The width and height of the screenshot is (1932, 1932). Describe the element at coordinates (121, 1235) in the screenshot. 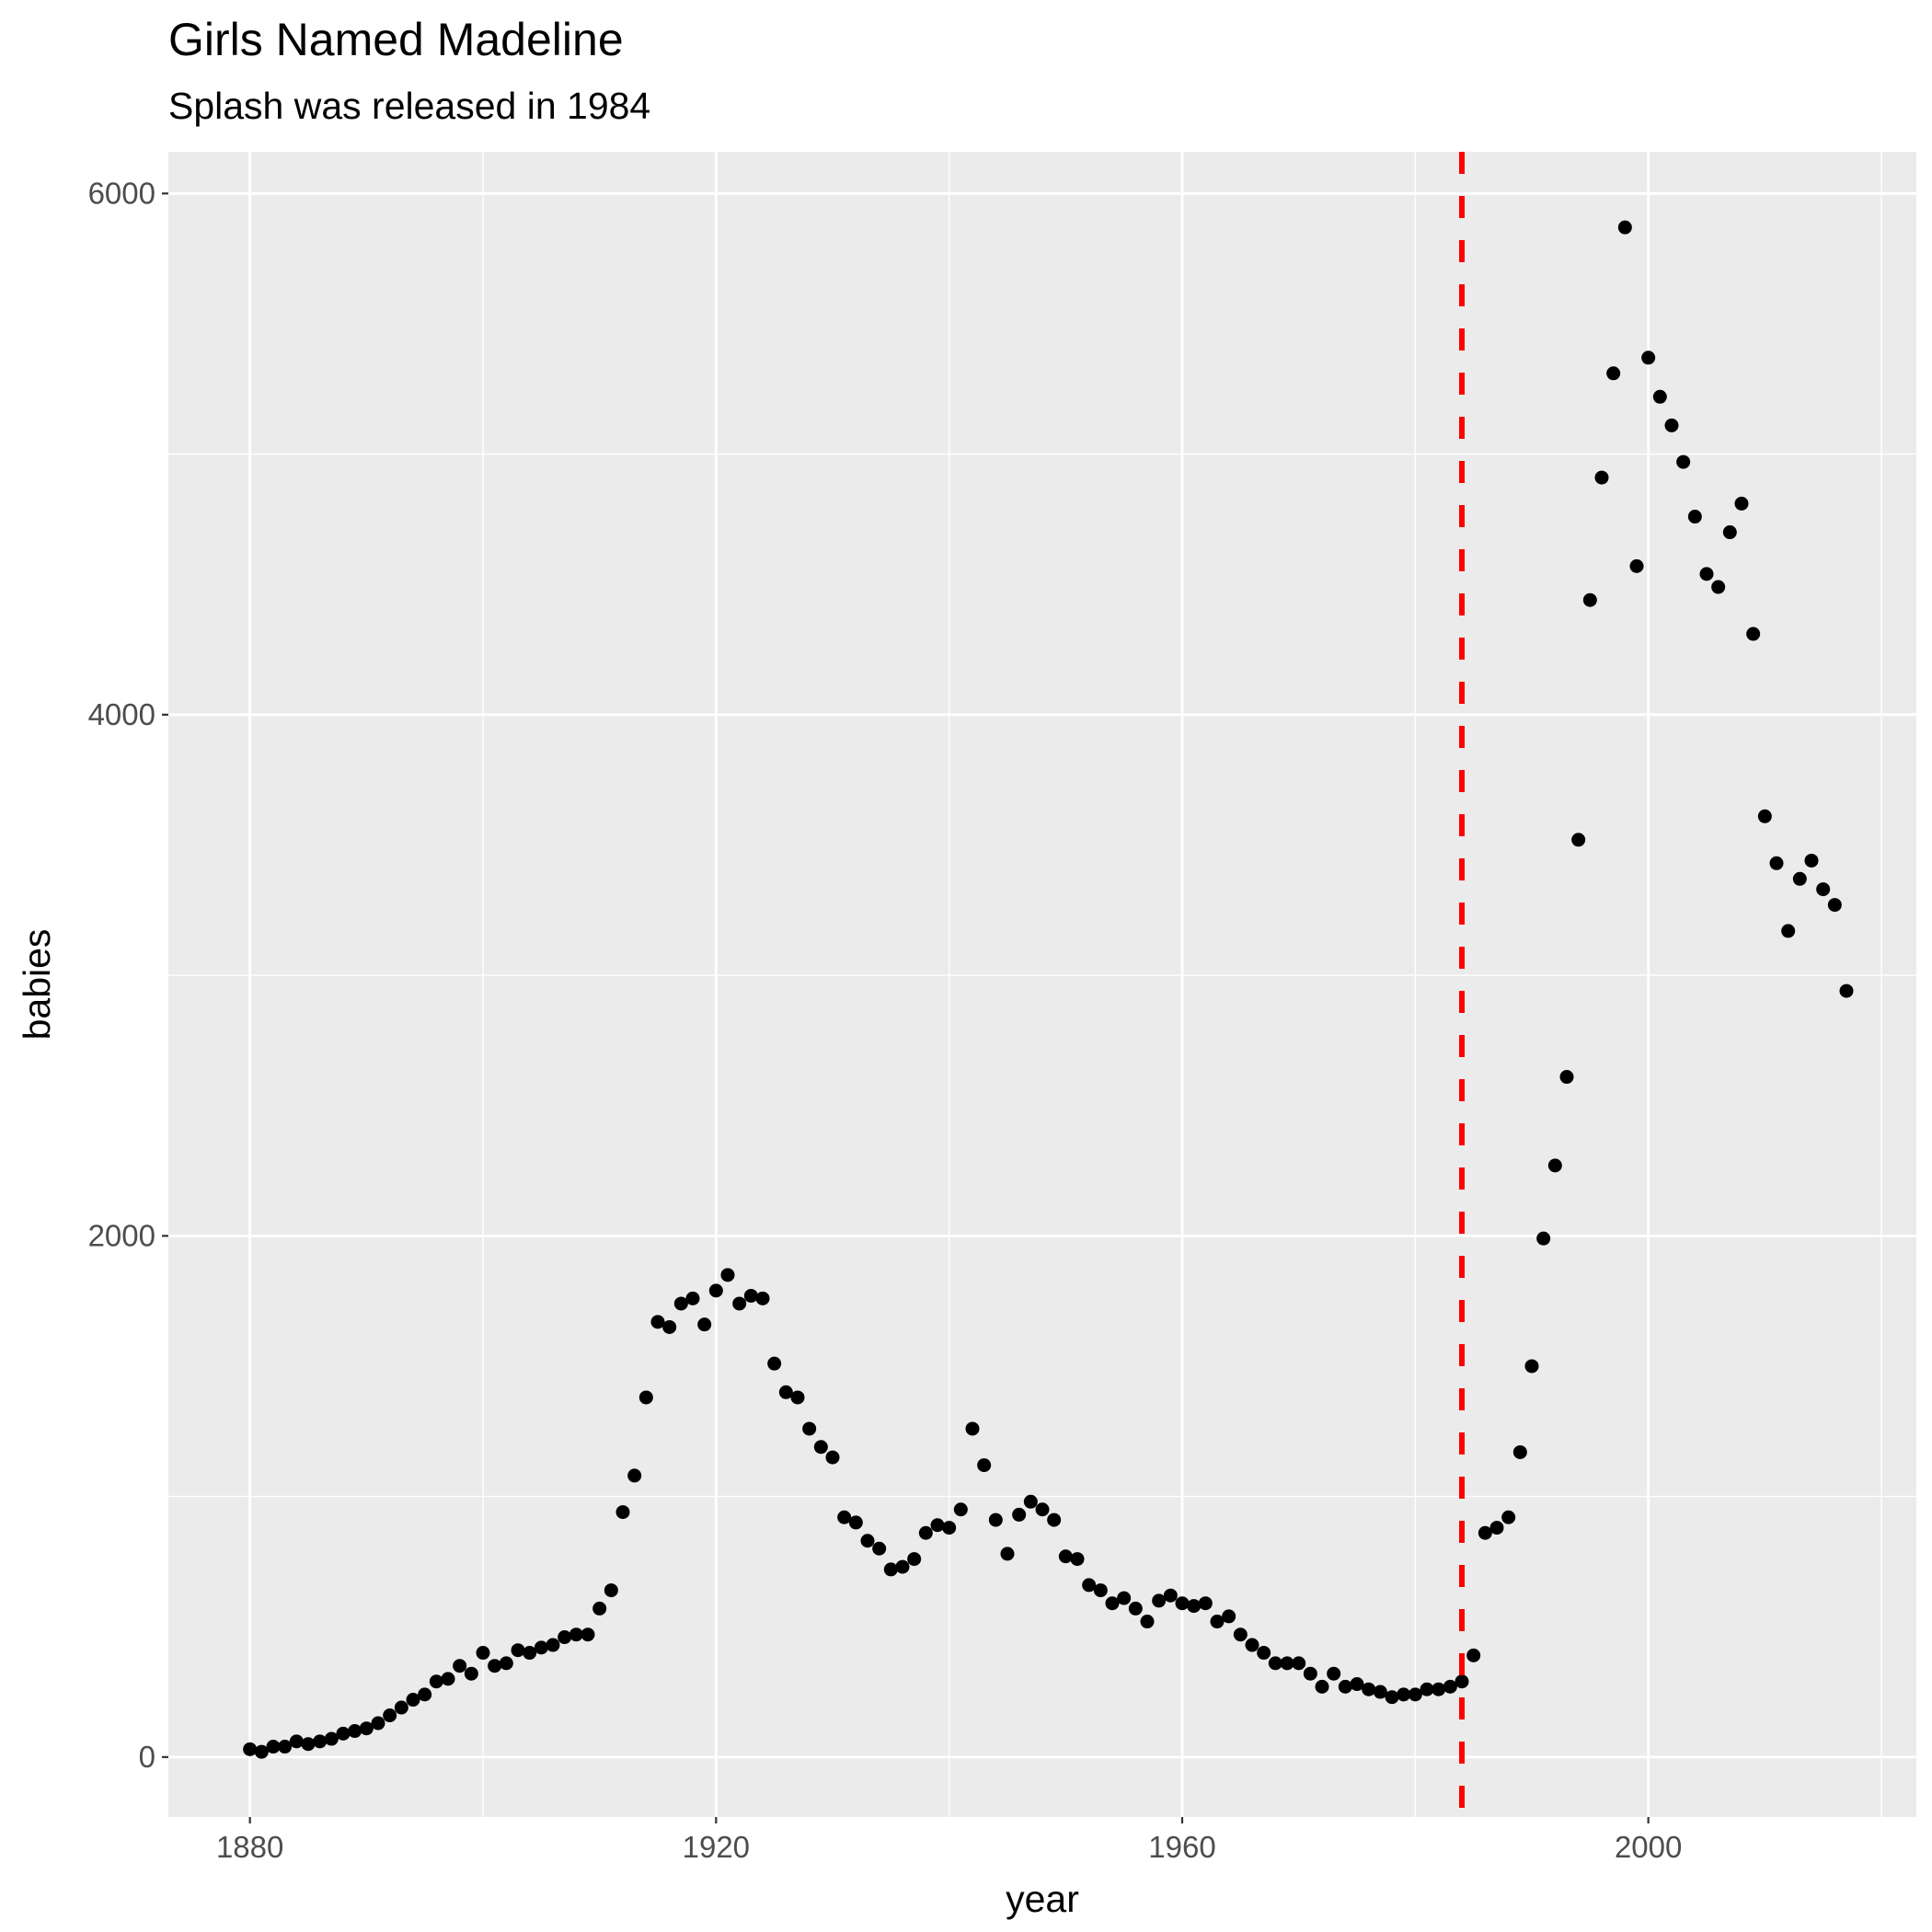

I see `y-tick-label: 2000` at that location.